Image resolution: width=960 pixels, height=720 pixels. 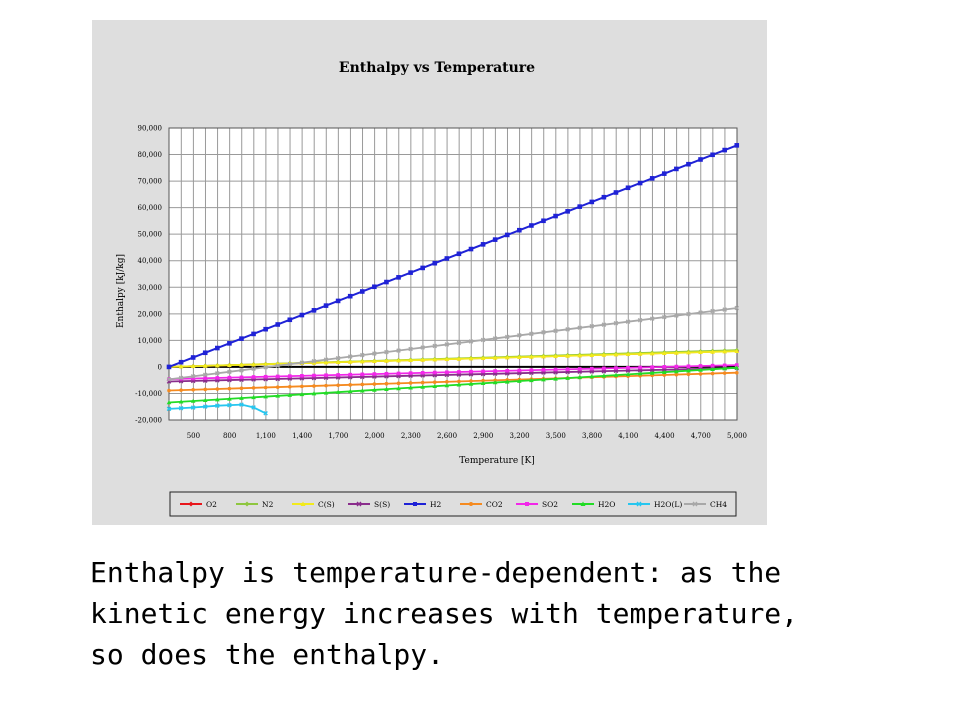 I want to click on legend-label: S(S), so click(x=382, y=504).